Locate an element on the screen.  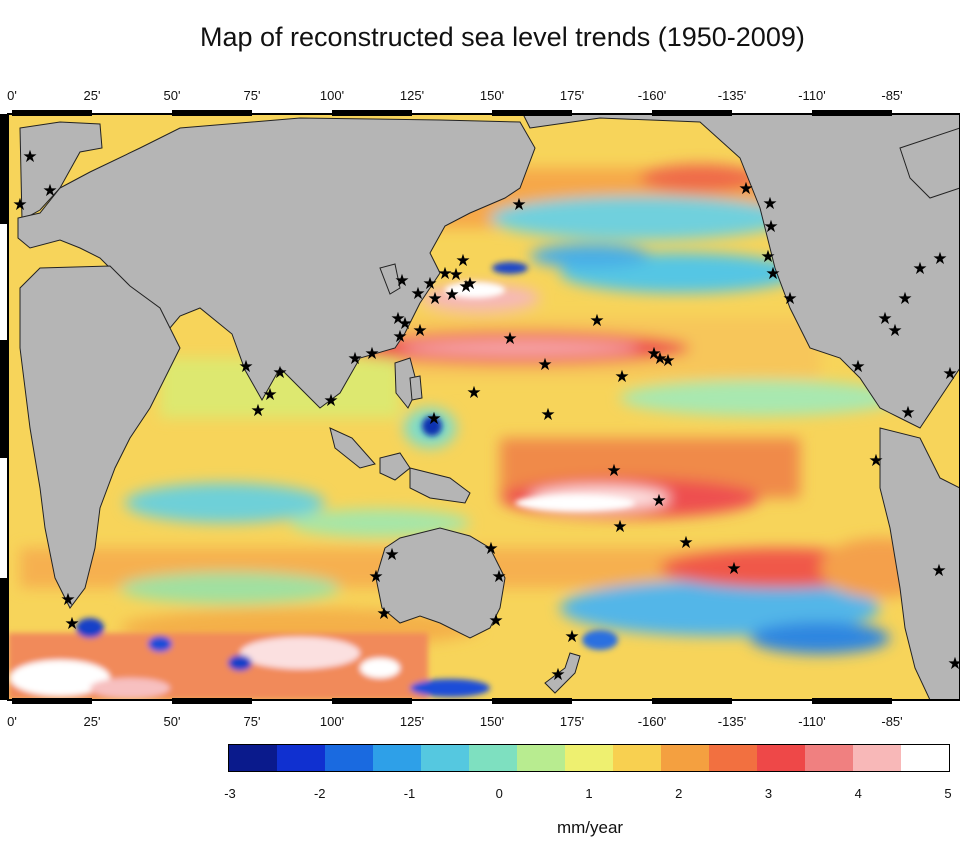
colorbar-tick: 4 is located at coordinates (858, 793).